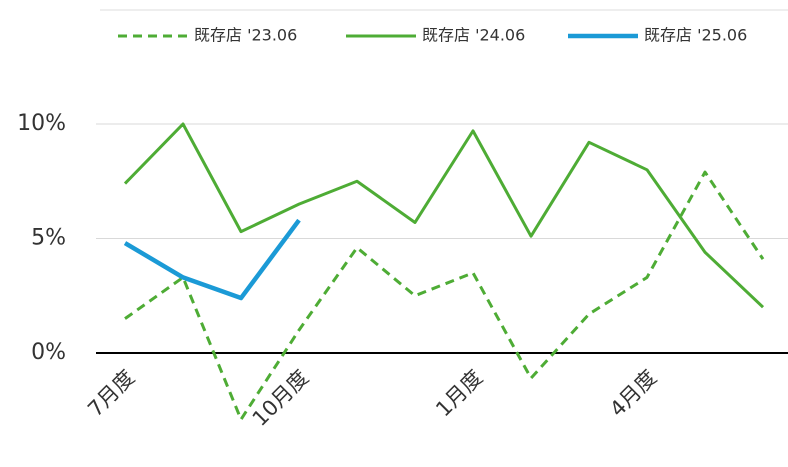  What do you see at coordinates (633, 393) in the screenshot?
I see `x-tick-label: 4月度` at bounding box center [633, 393].